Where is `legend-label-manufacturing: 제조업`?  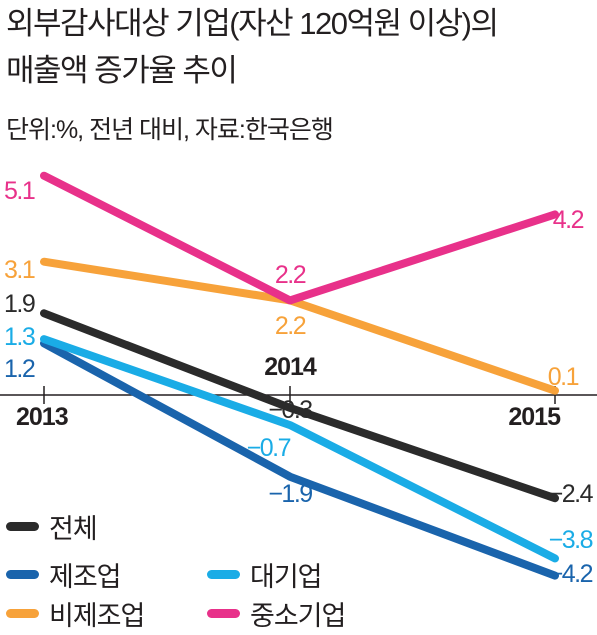 legend-label-manufacturing: 제조업 is located at coordinates (85, 576).